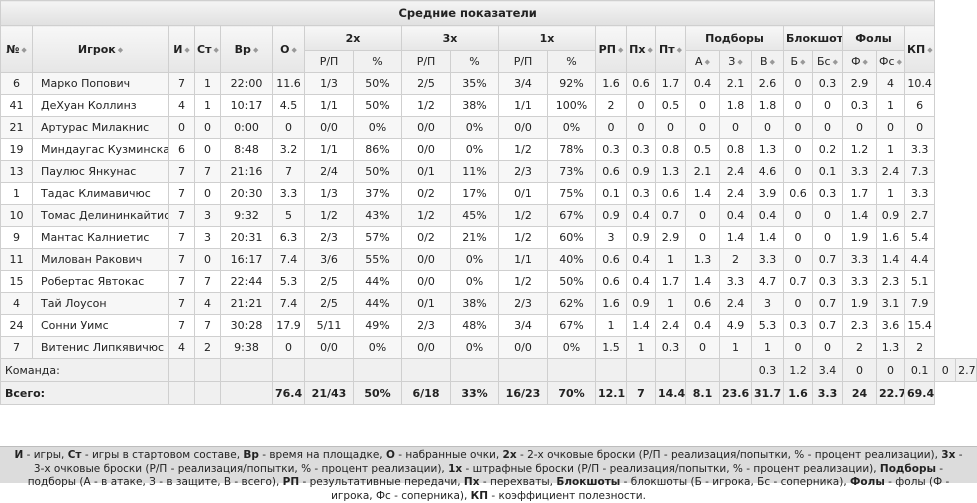  I want to click on col-assists: РП ◆, so click(611, 49).